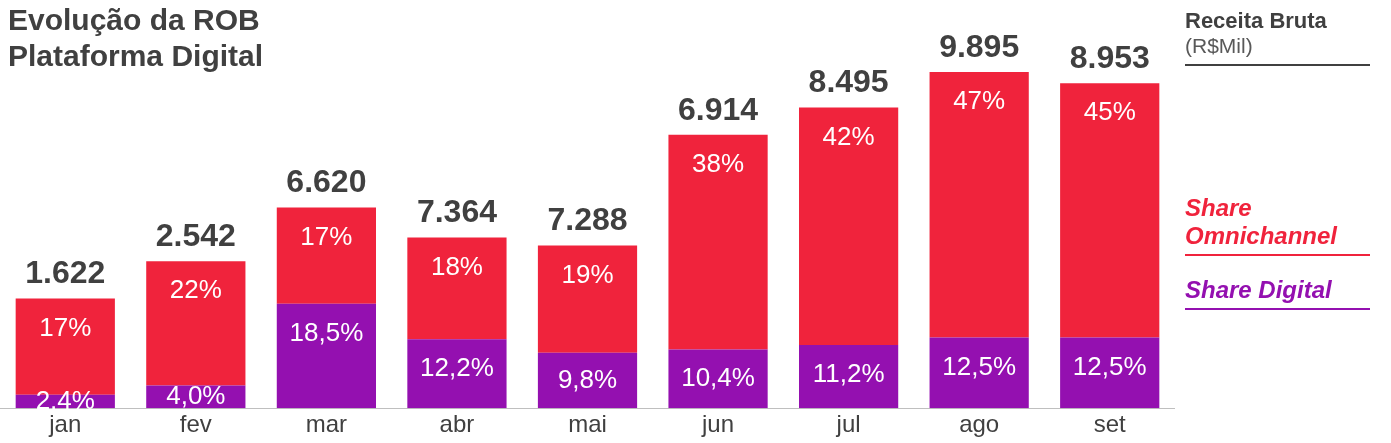  I want to click on annotation: 9.895, so click(979, 45).